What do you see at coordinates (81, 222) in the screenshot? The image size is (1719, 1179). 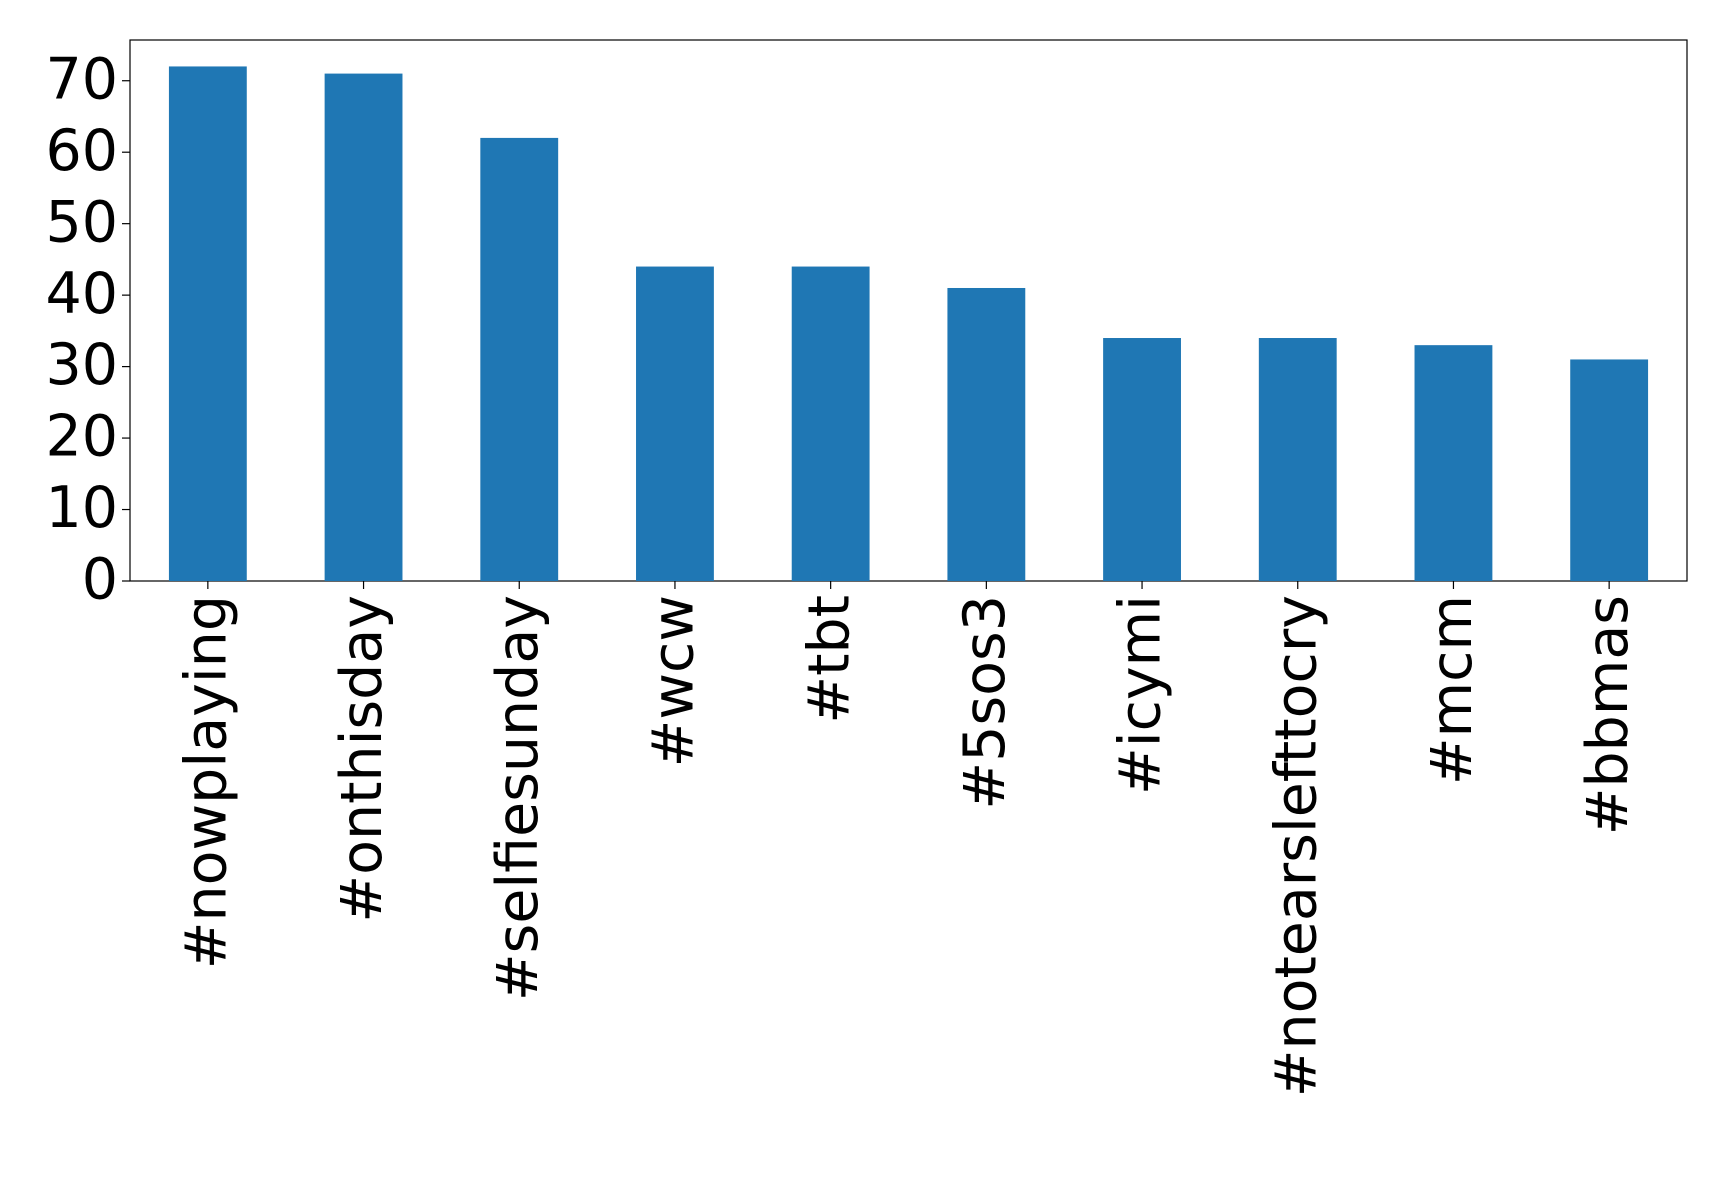 I see `y-tick-label: 50` at bounding box center [81, 222].